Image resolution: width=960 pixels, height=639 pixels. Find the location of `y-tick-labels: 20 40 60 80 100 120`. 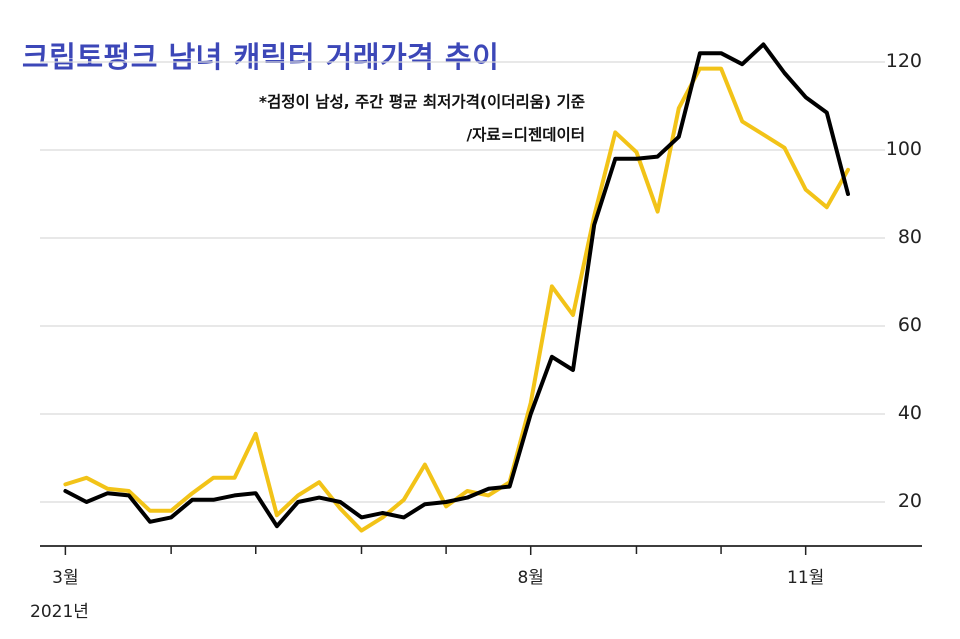

y-tick-labels: 20 40 60 80 100 120 is located at coordinates (904, 281).